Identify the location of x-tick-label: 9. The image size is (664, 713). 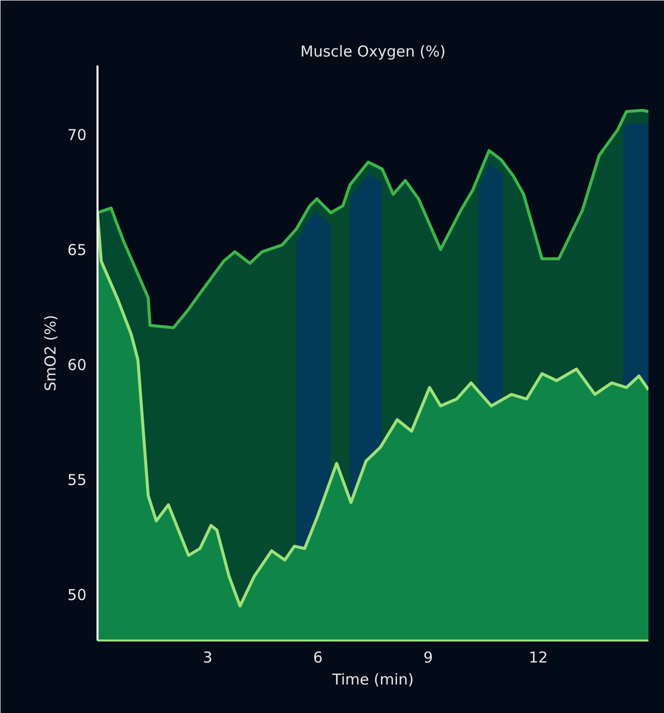
(428, 657).